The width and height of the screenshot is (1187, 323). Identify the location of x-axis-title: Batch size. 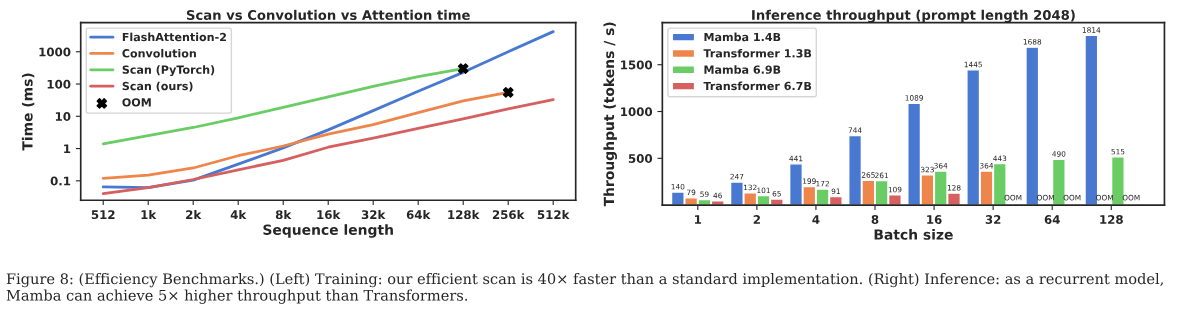
(913, 234).